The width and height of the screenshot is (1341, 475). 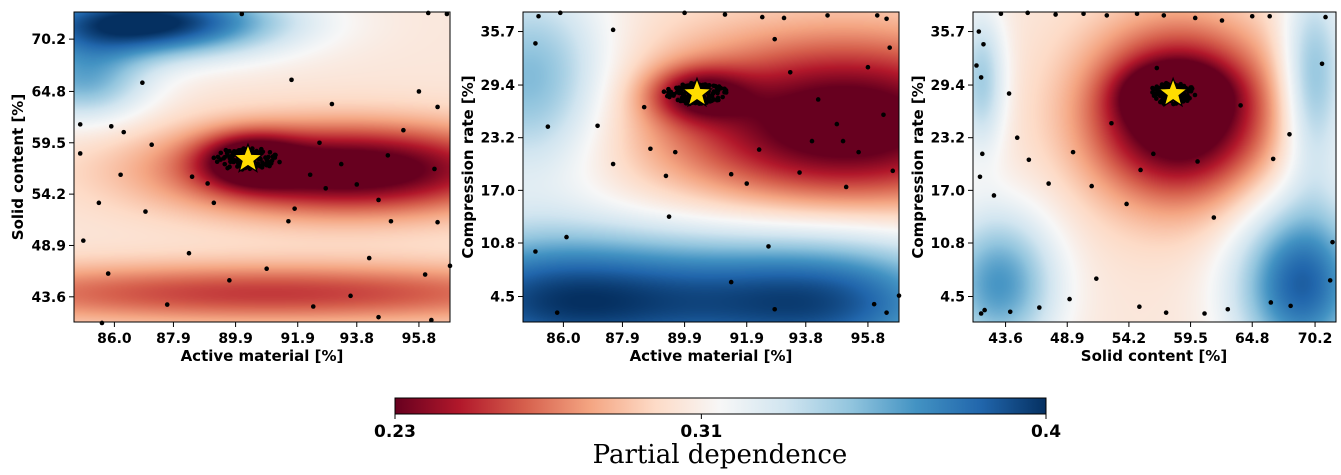 I want to click on x-tick-label: 87.9, so click(x=173, y=339).